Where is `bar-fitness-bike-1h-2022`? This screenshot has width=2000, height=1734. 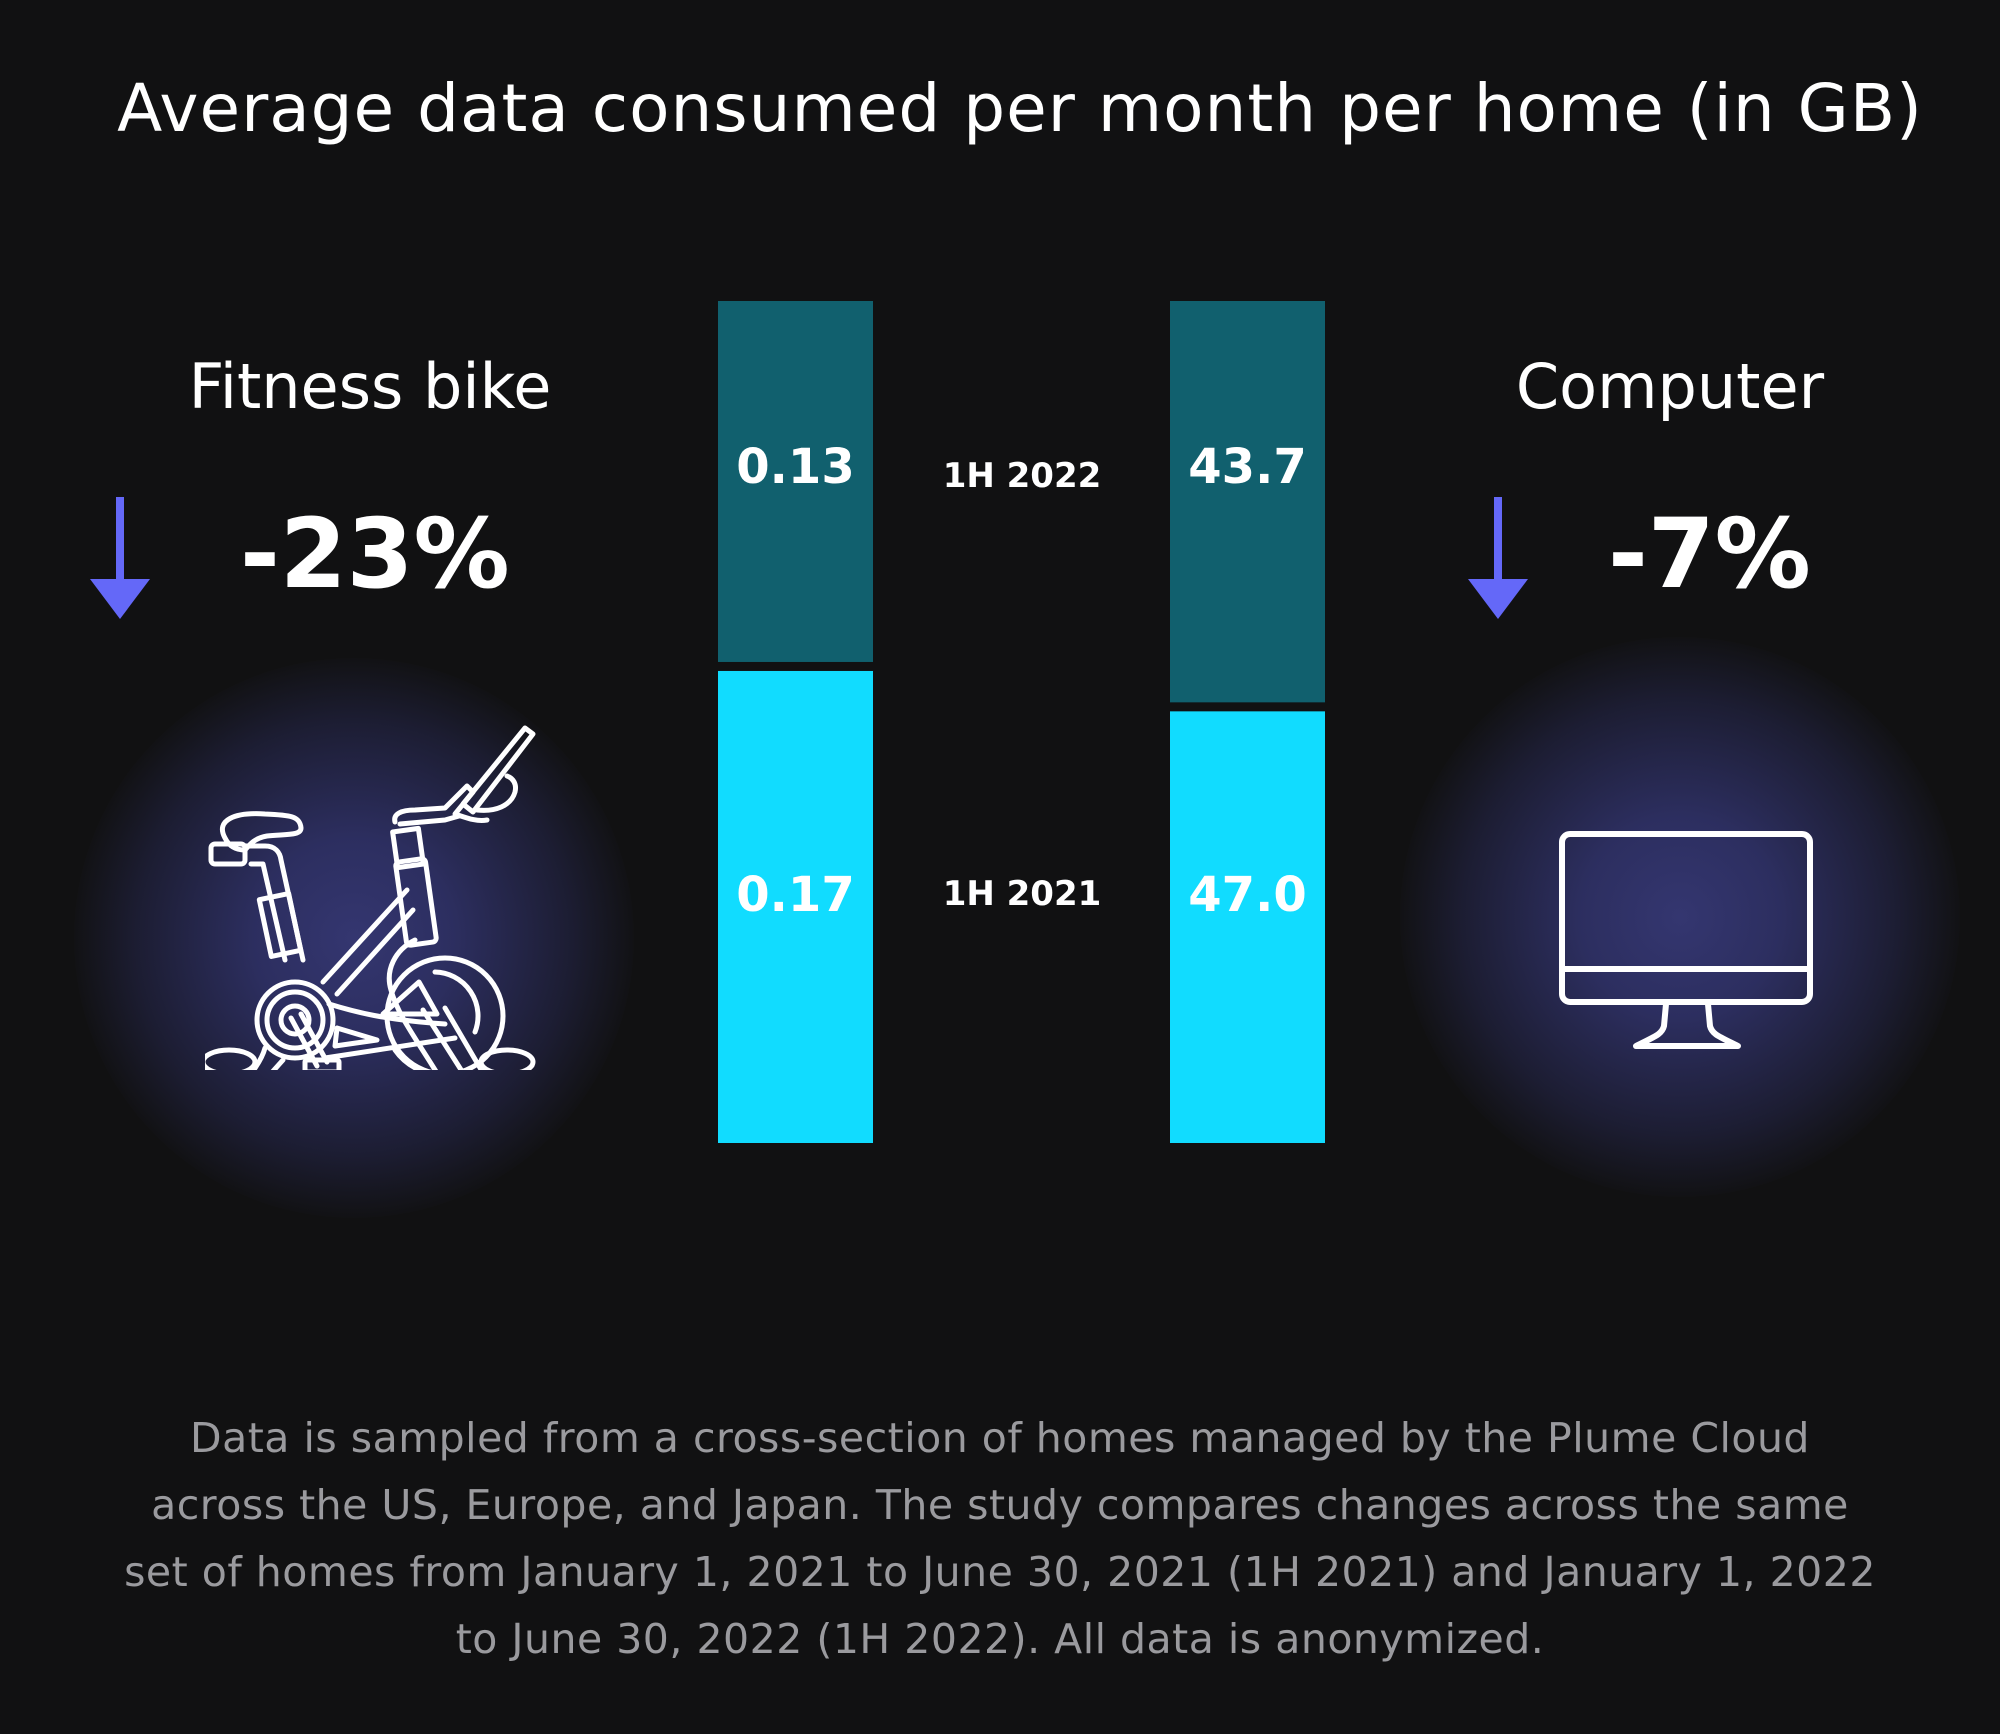
bar-fitness-bike-1h-2022 is located at coordinates (795, 481).